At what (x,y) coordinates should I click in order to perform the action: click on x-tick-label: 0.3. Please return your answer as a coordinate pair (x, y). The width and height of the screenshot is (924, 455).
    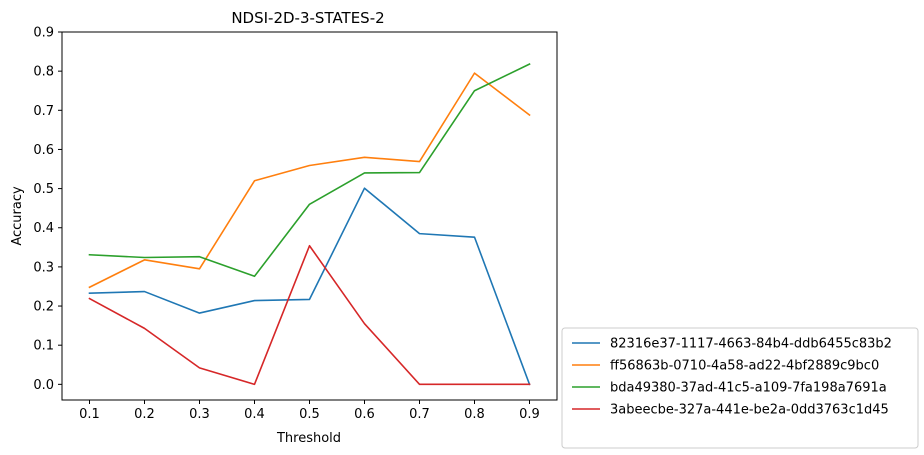
    Looking at the image, I should click on (199, 414).